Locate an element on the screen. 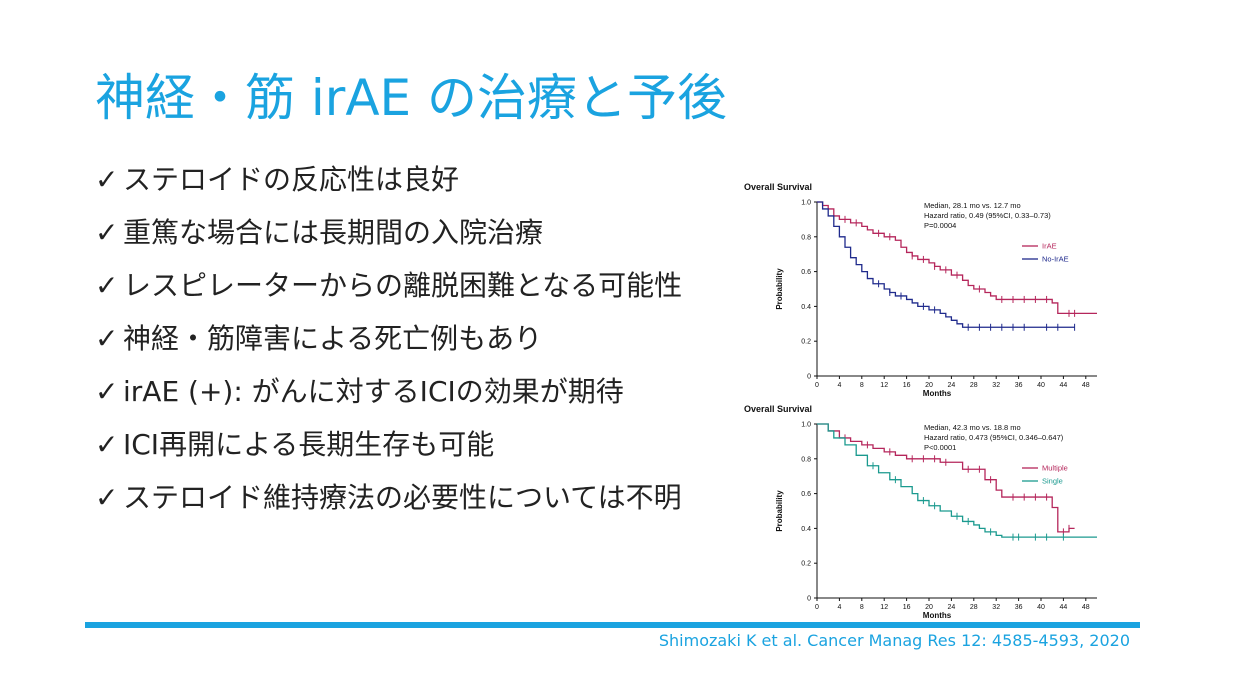 This screenshot has width=1236, height=695. bullet-item: ✓ 神経・筋障害による死亡例もあり is located at coordinates (405, 339).